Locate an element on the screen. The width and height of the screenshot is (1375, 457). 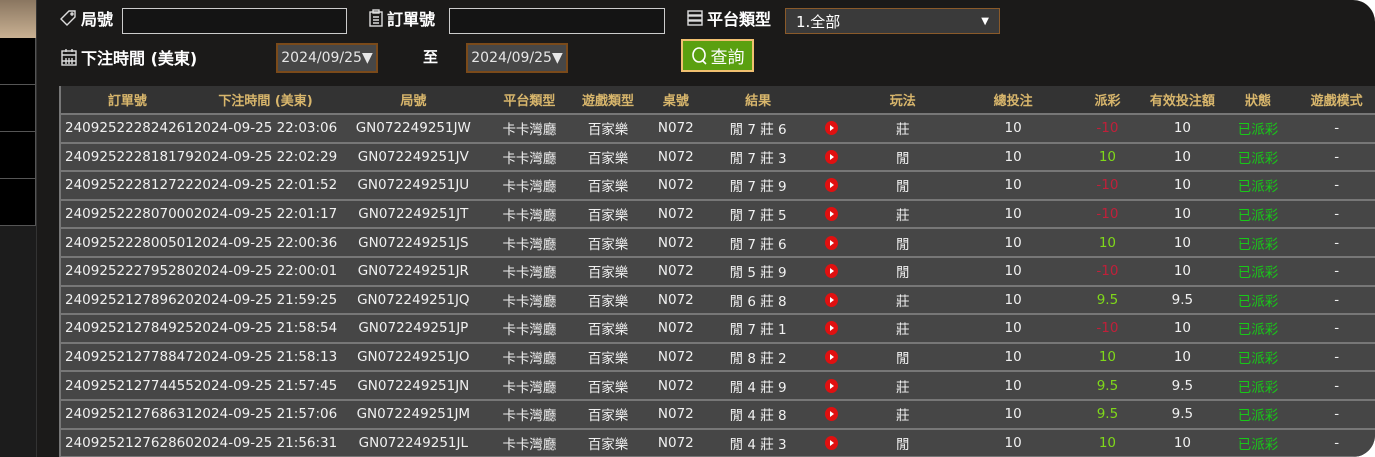
order-id-cell: 240925222818179 is located at coordinates (126, 157).